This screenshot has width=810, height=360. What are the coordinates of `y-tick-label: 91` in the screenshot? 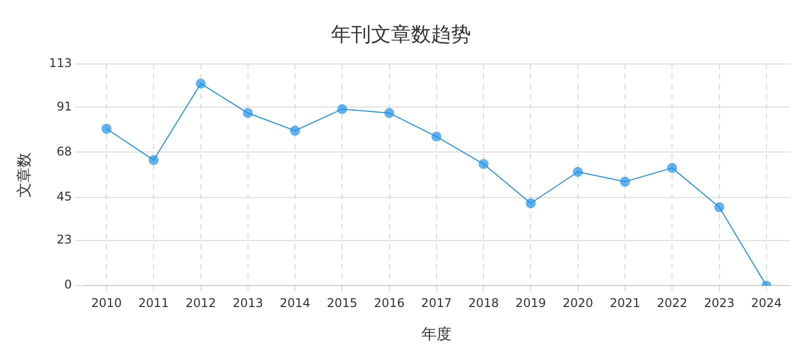 It's located at (64, 106).